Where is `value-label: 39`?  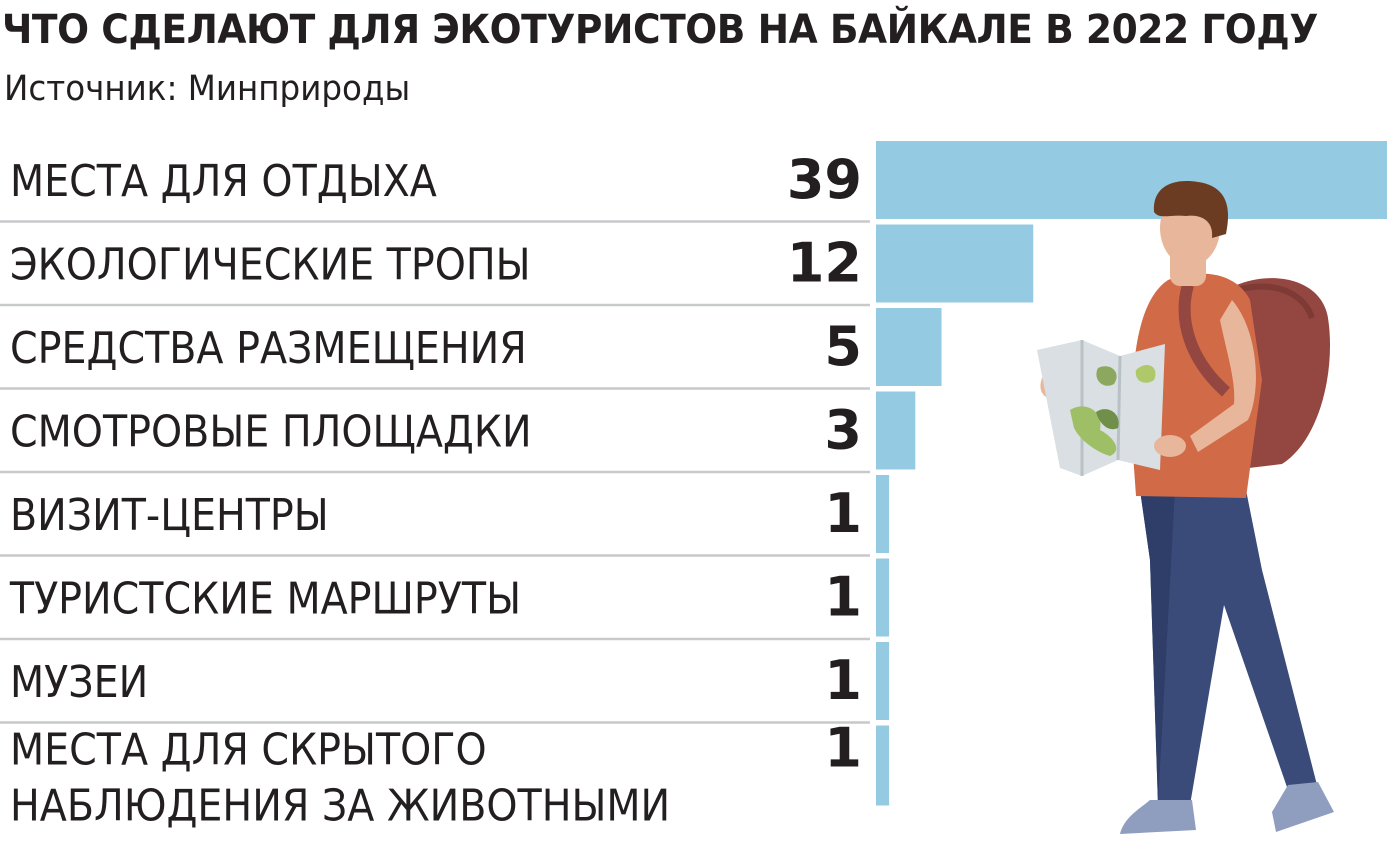
value-label: 39 is located at coordinates (824, 179).